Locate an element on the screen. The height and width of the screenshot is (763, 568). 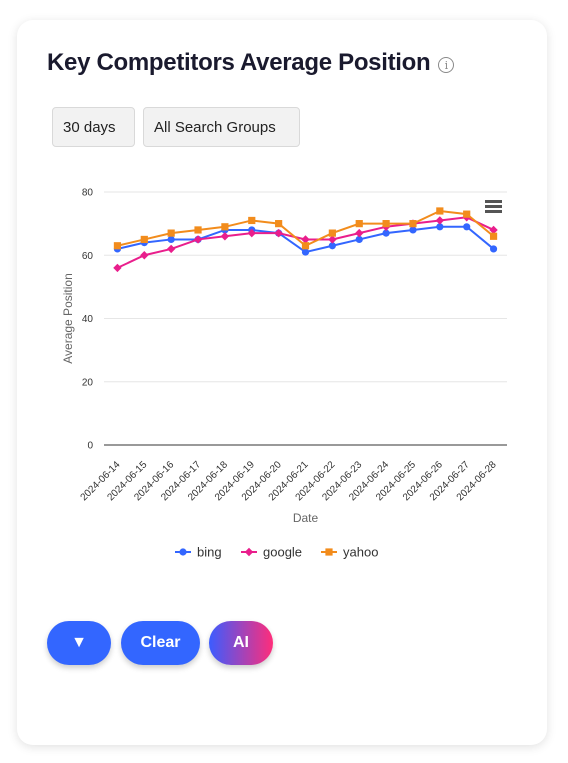
legend-marker-google is located at coordinates (249, 552).